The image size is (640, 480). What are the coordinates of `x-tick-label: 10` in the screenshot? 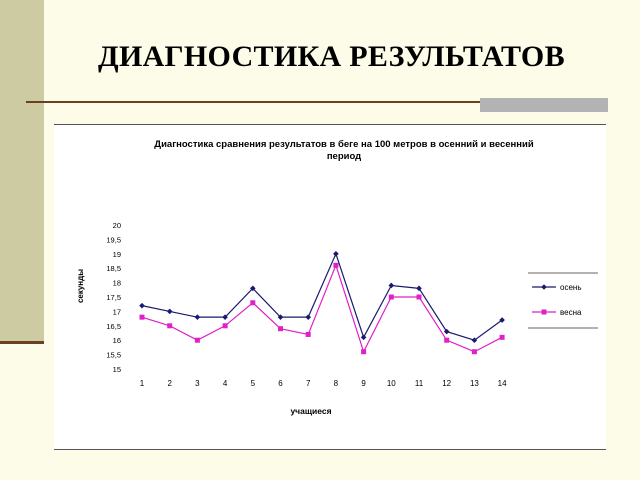 It's located at (391, 383).